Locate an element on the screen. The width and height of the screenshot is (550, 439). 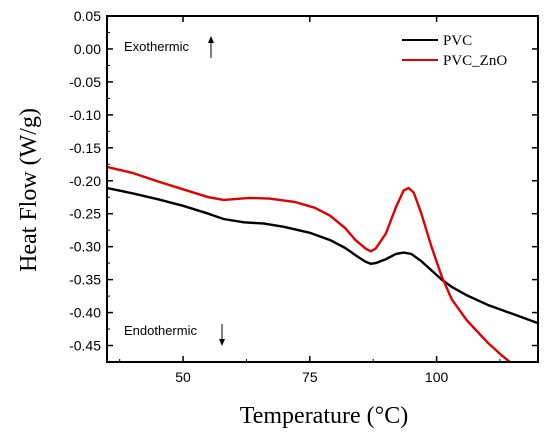
y-tick-label: -0.20 is located at coordinates (85, 181).